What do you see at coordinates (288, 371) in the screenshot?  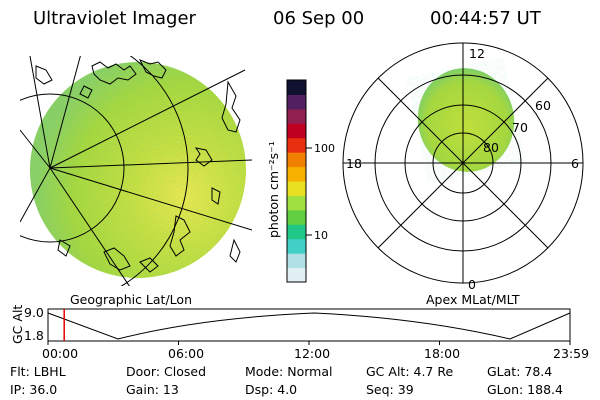 I see `mode-status: Mode: Normal` at bounding box center [288, 371].